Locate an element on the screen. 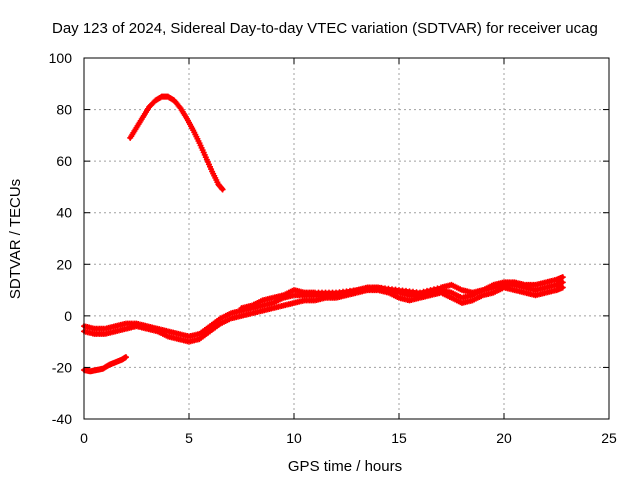  x-tick-label: 15 is located at coordinates (399, 438).